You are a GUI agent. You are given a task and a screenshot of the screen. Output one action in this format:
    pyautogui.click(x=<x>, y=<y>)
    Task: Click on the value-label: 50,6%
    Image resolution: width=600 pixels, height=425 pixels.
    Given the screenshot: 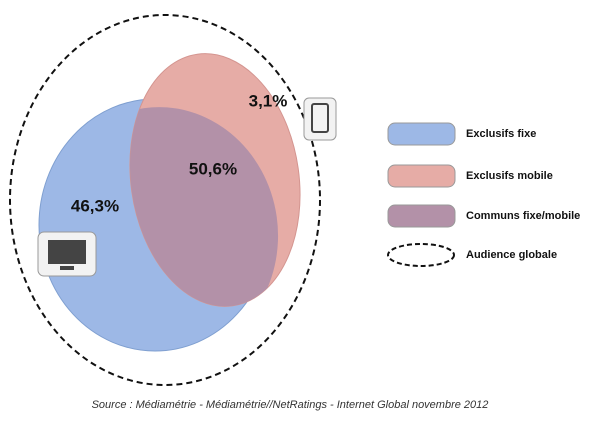 What is the action you would take?
    pyautogui.click(x=213, y=168)
    